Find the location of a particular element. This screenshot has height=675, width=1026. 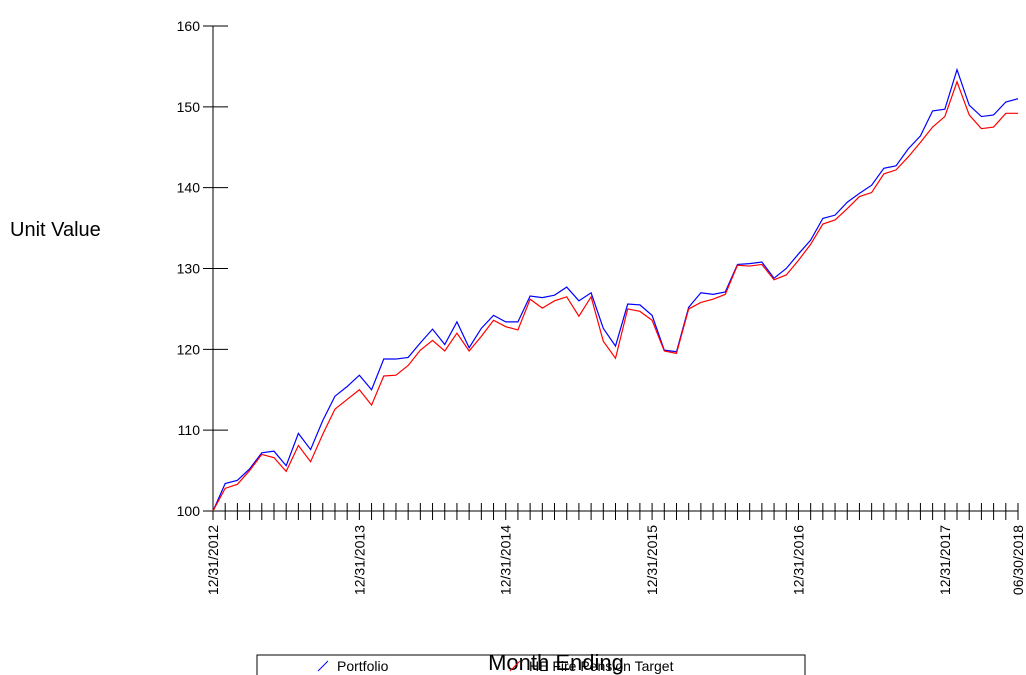

legend-label: HE Fire Pension Target is located at coordinates (601, 666).